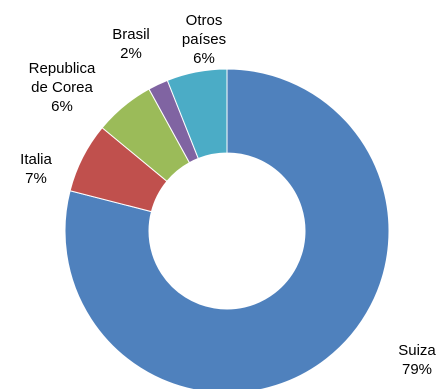 The height and width of the screenshot is (389, 443). What do you see at coordinates (62, 87) in the screenshot?
I see `data-label-republica-de-corea: Republica de Corea 6%` at bounding box center [62, 87].